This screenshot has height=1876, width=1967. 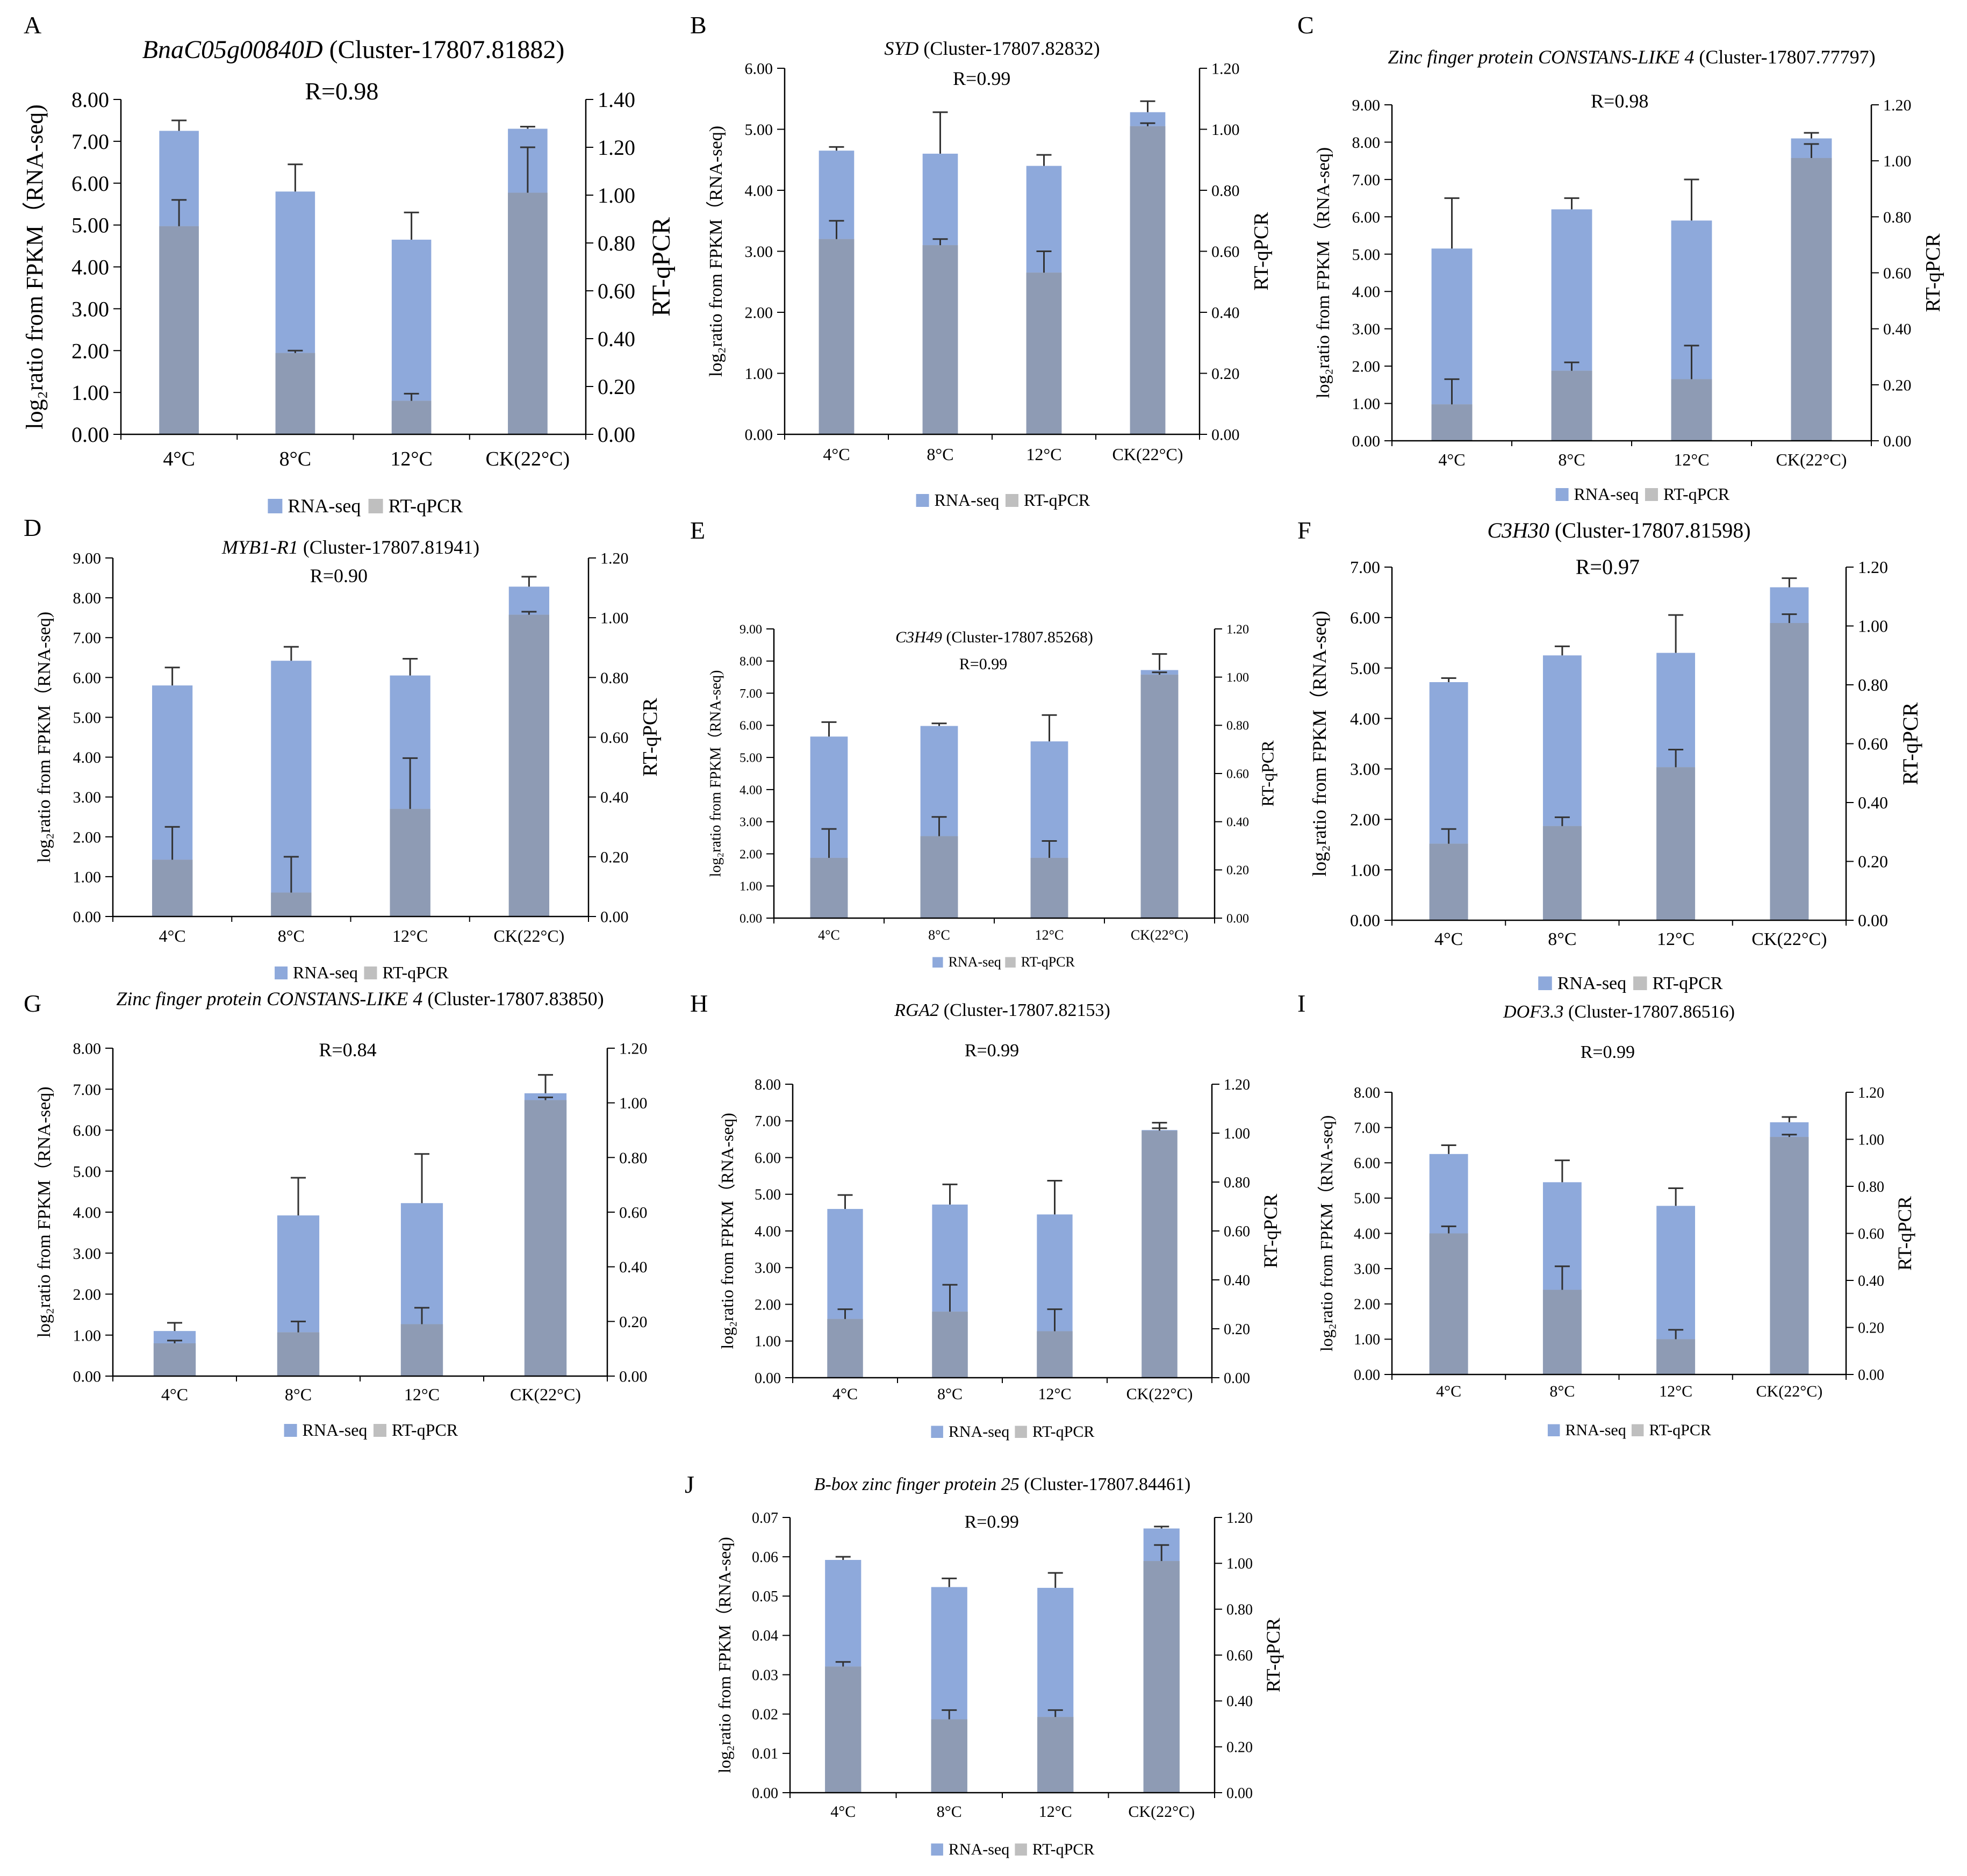 I want to click on y-tick-label-left: 9.00, so click(x=751, y=629).